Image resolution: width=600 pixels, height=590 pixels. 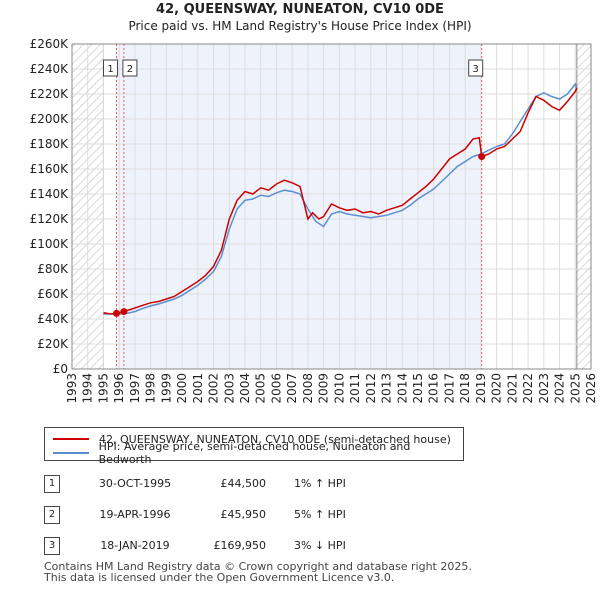 What do you see at coordinates (402, 388) in the screenshot?
I see `x-tick-label: 2014` at bounding box center [402, 388].